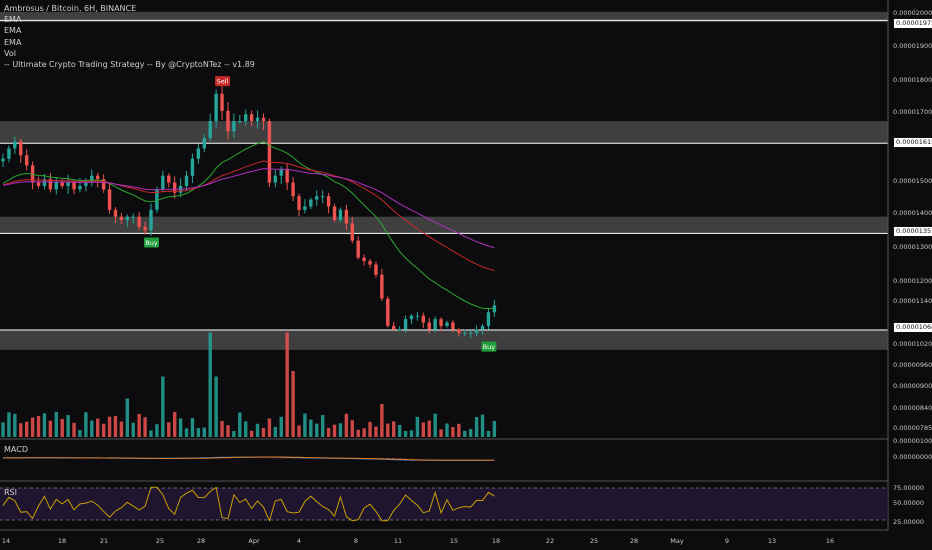  I want to click on price-box-1: 0.00001975, so click(912, 23).